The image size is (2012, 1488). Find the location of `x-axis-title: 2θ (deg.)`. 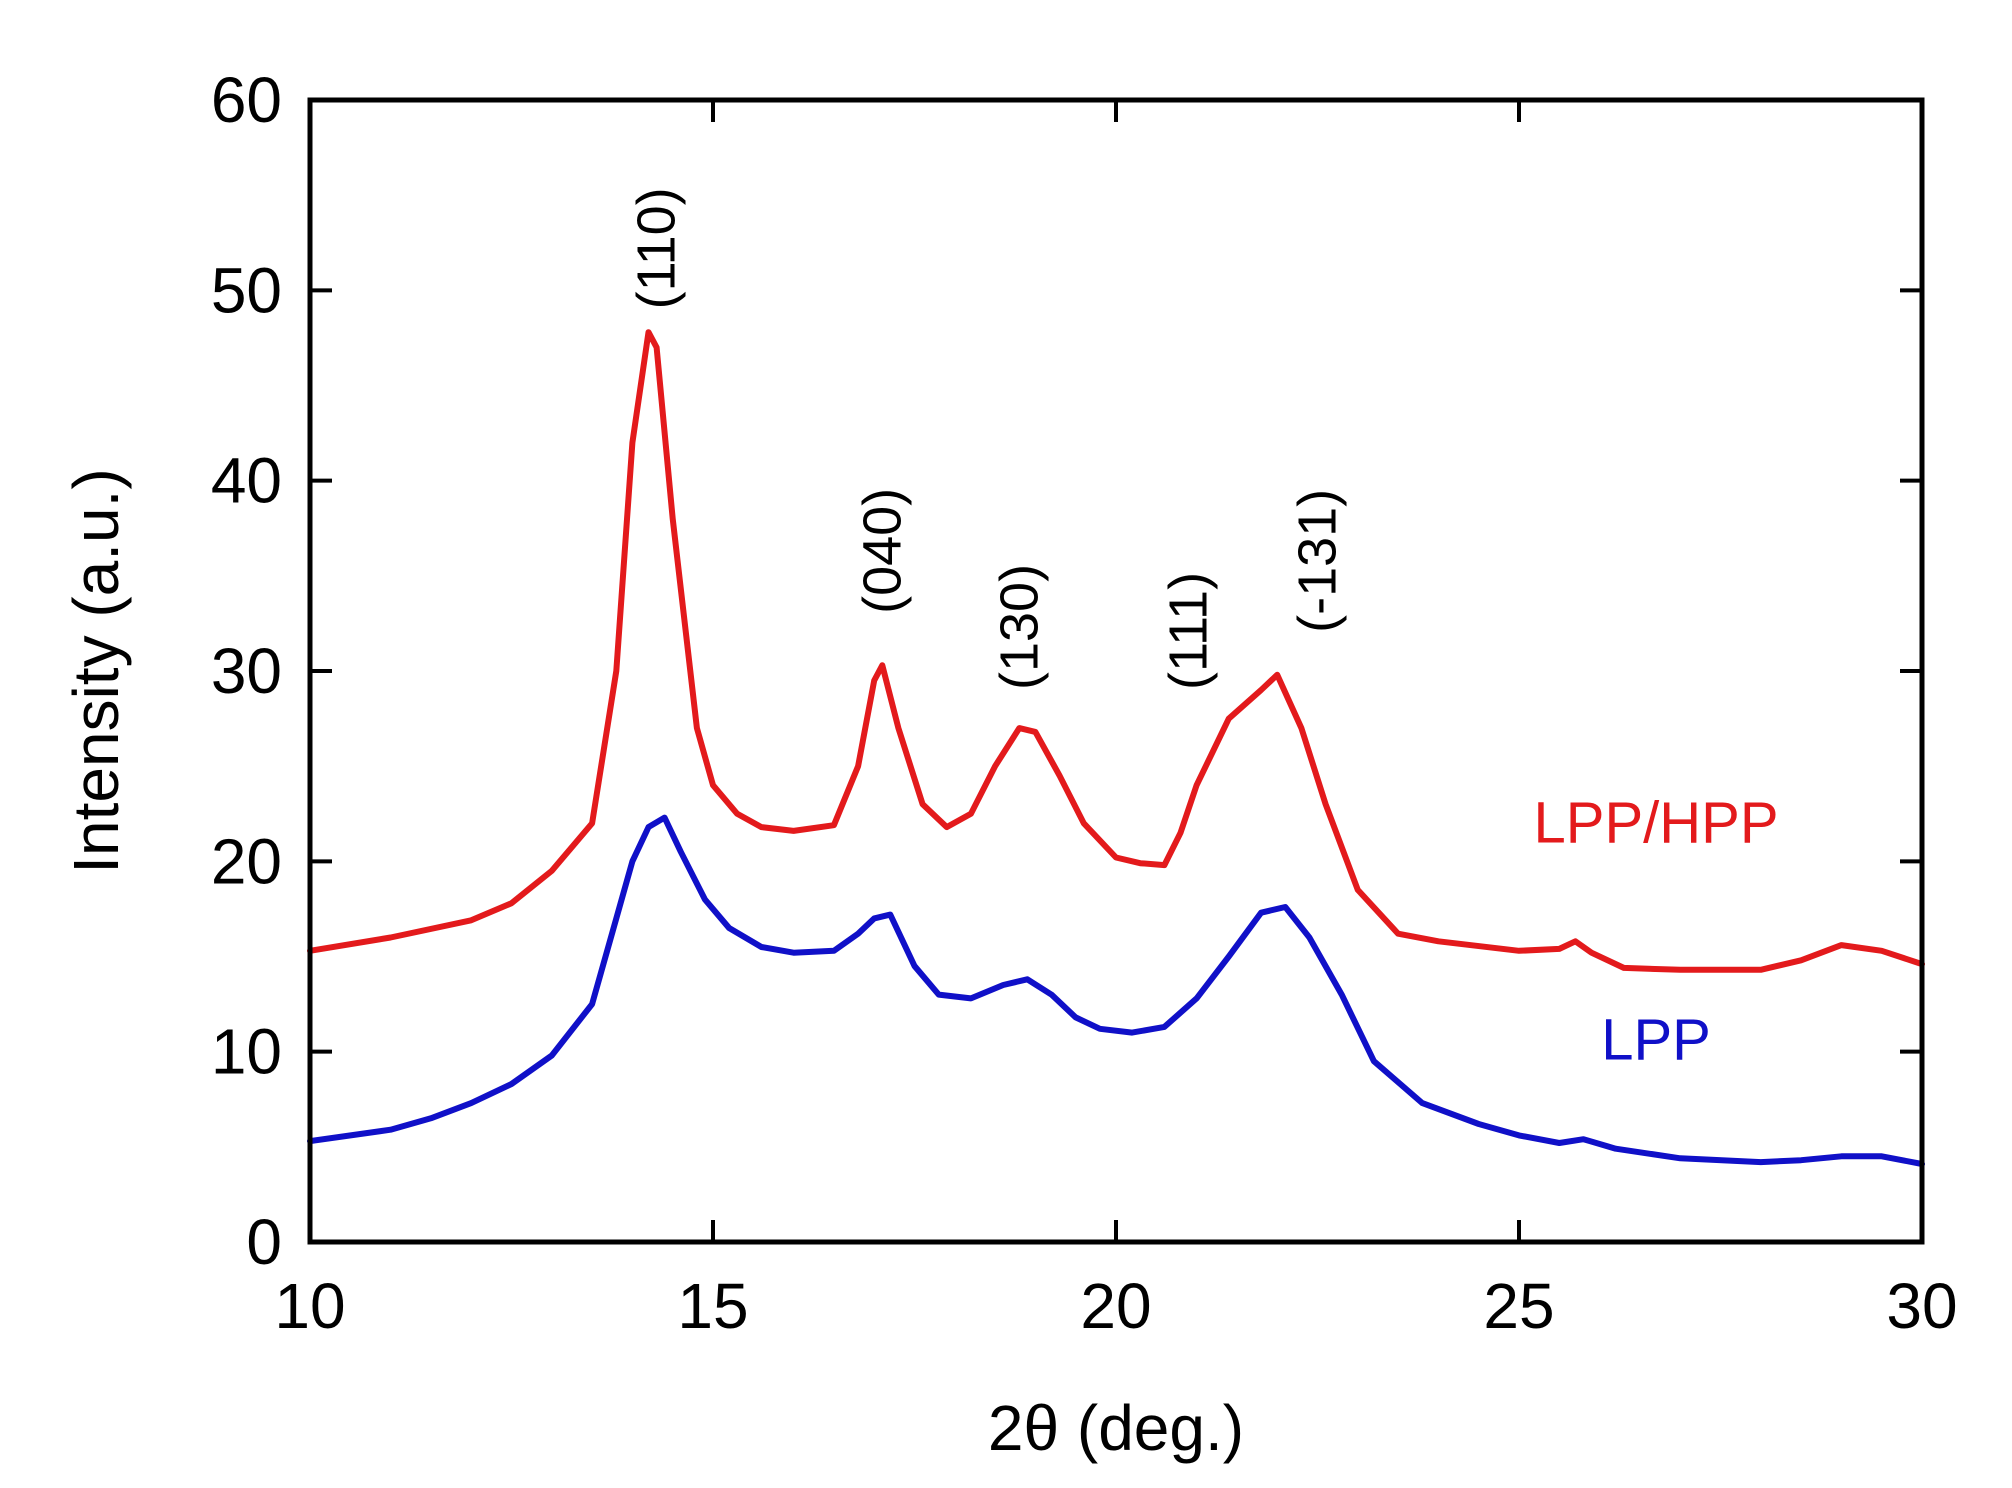

x-axis-title: 2θ (deg.) is located at coordinates (1116, 1428).